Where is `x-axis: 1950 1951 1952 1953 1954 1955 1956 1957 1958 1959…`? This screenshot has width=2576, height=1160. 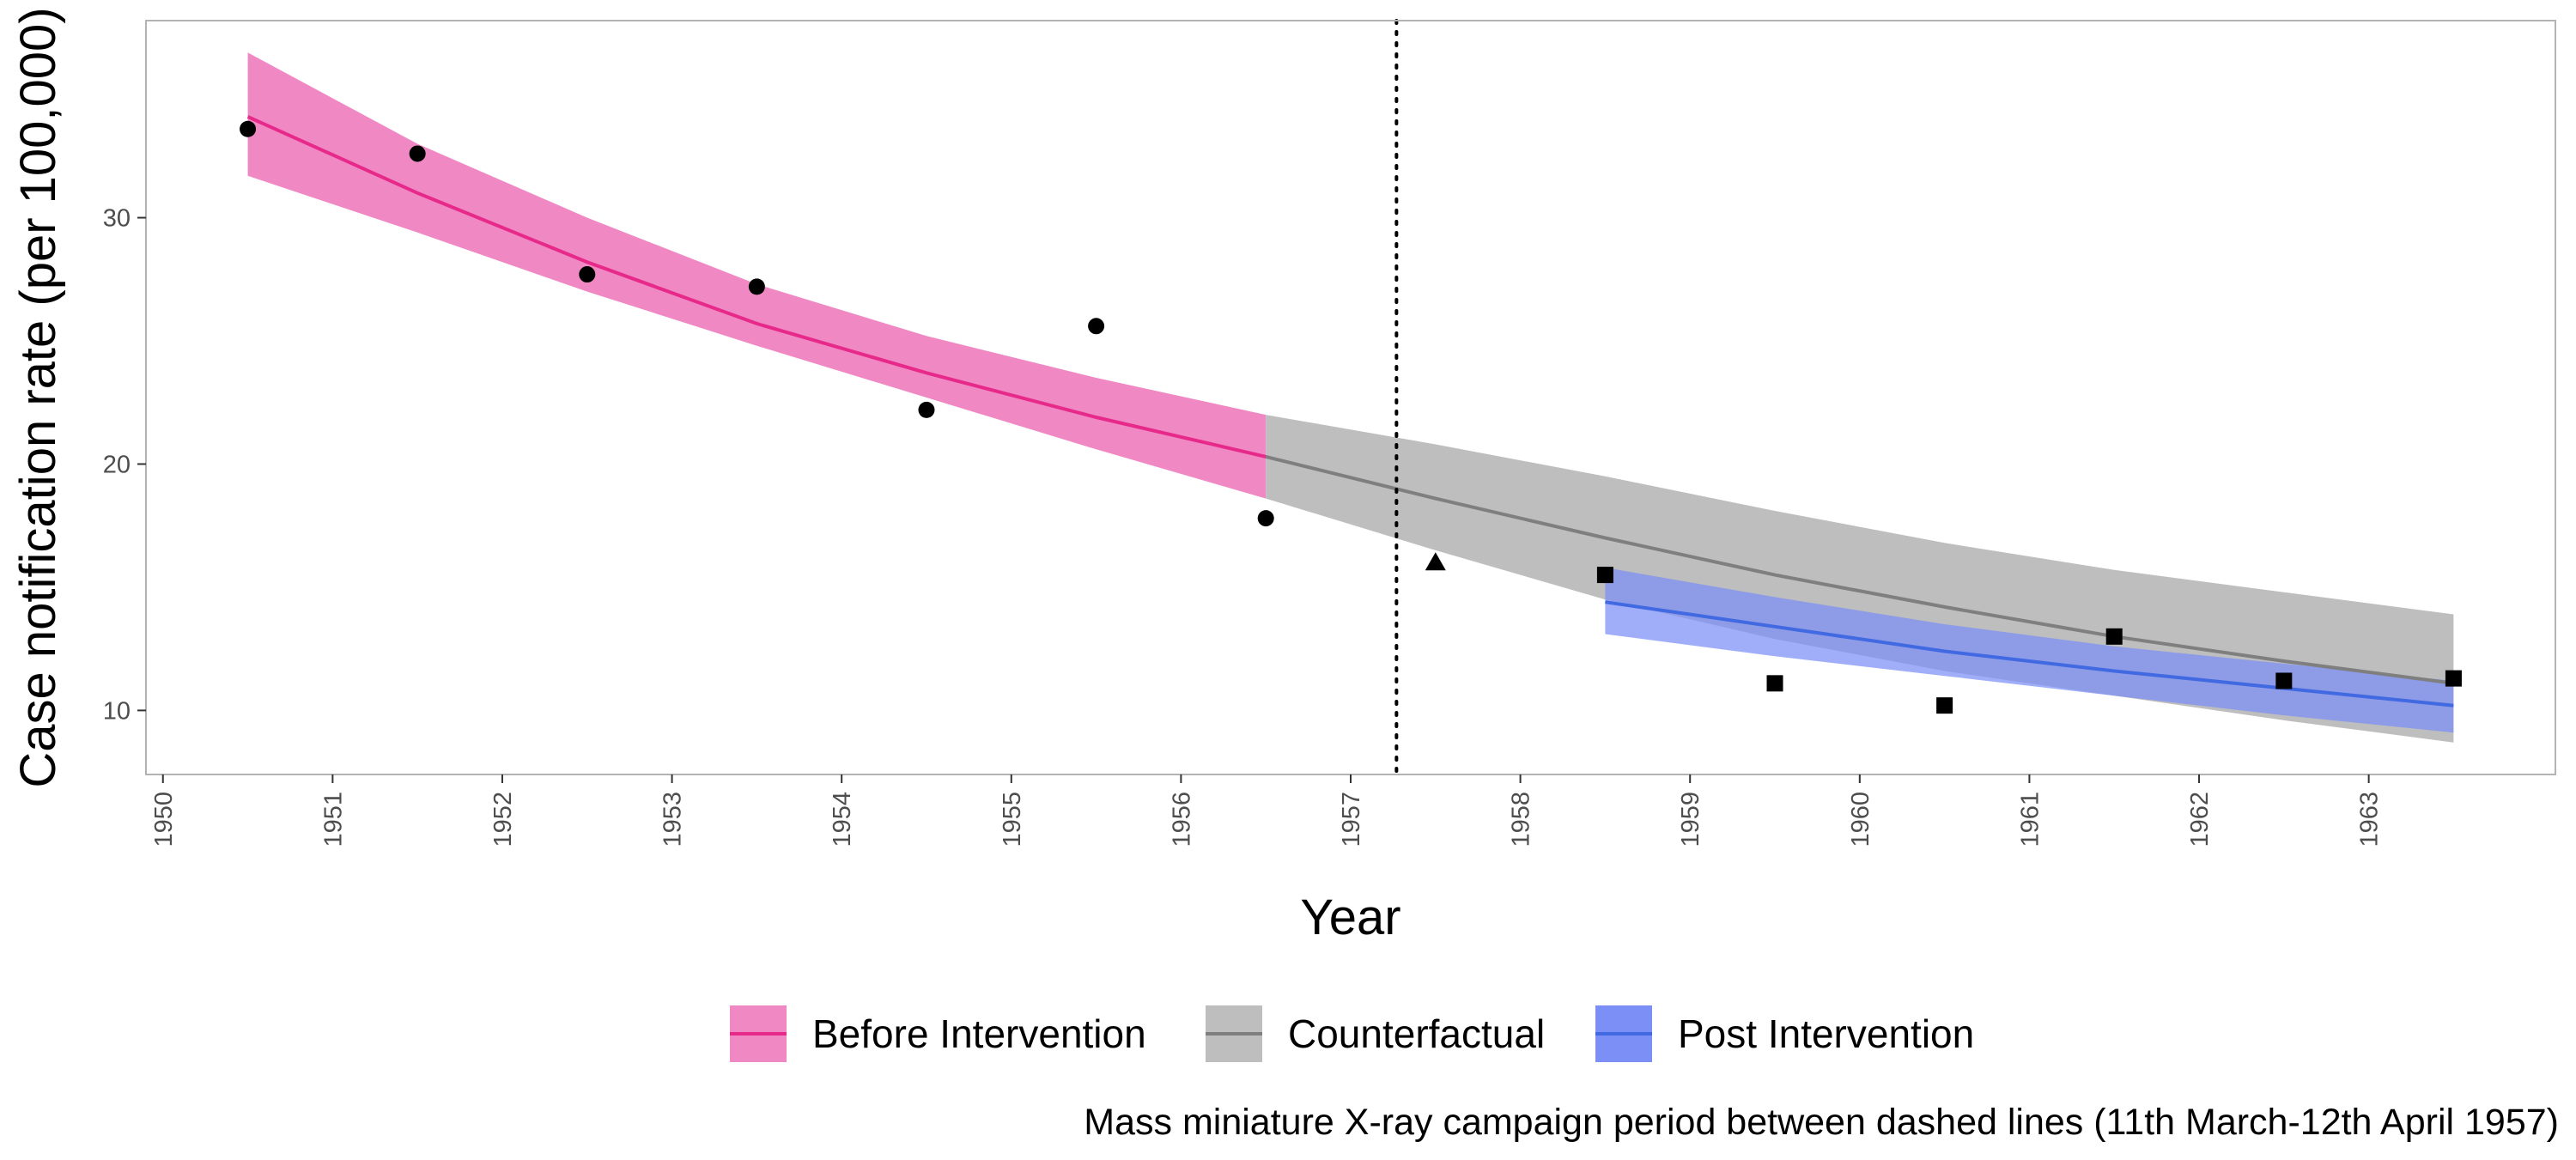 x-axis: 1950 1951 1952 1953 1954 1955 1956 1957 1958 1959… is located at coordinates (1267, 810).